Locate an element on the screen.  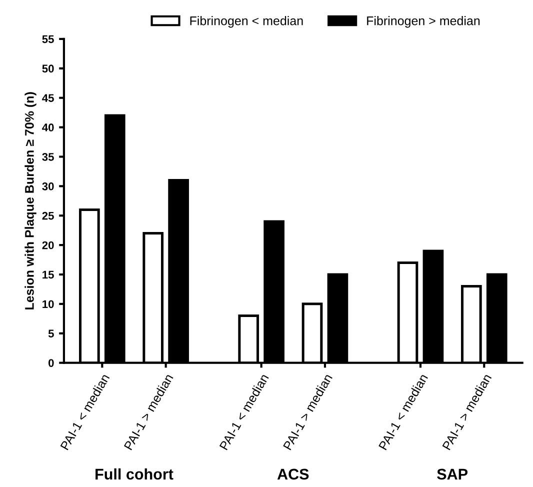
y-tick-label: 15 is located at coordinates (48, 274).